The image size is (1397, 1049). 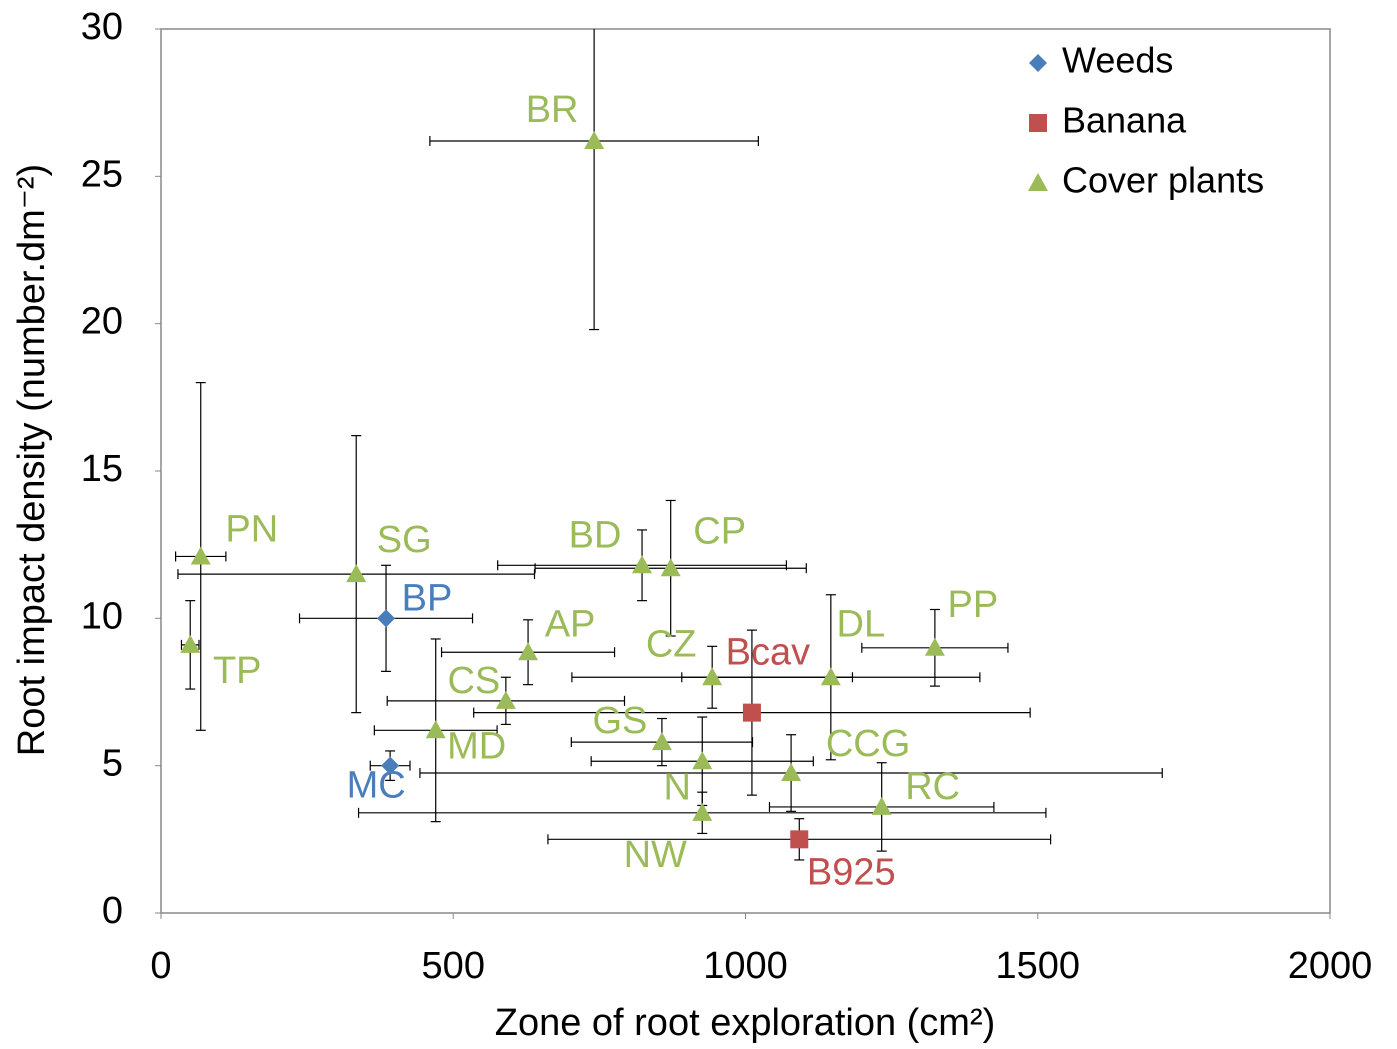 What do you see at coordinates (932, 787) in the screenshot?
I see `point-label: RC` at bounding box center [932, 787].